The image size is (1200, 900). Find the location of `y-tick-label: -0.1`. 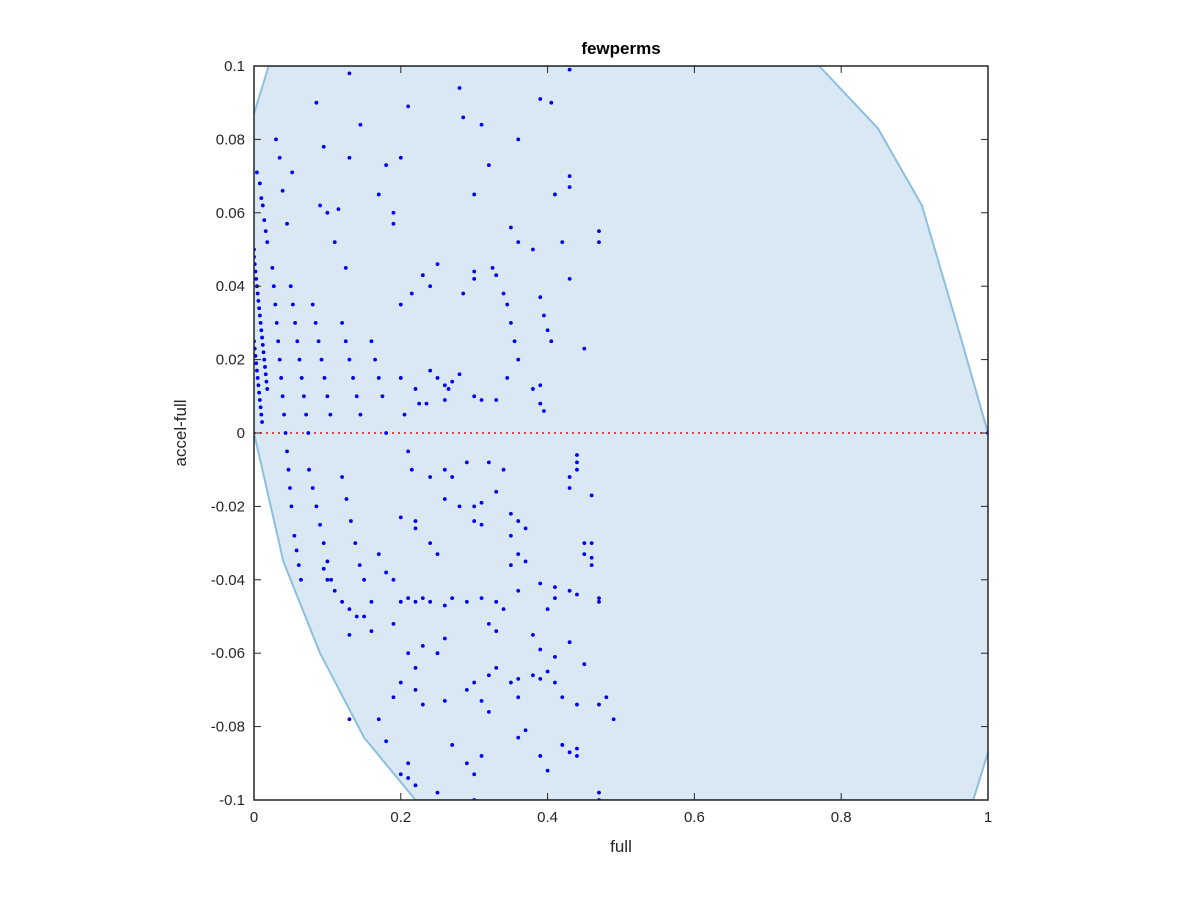

y-tick-label: -0.1 is located at coordinates (232, 800).